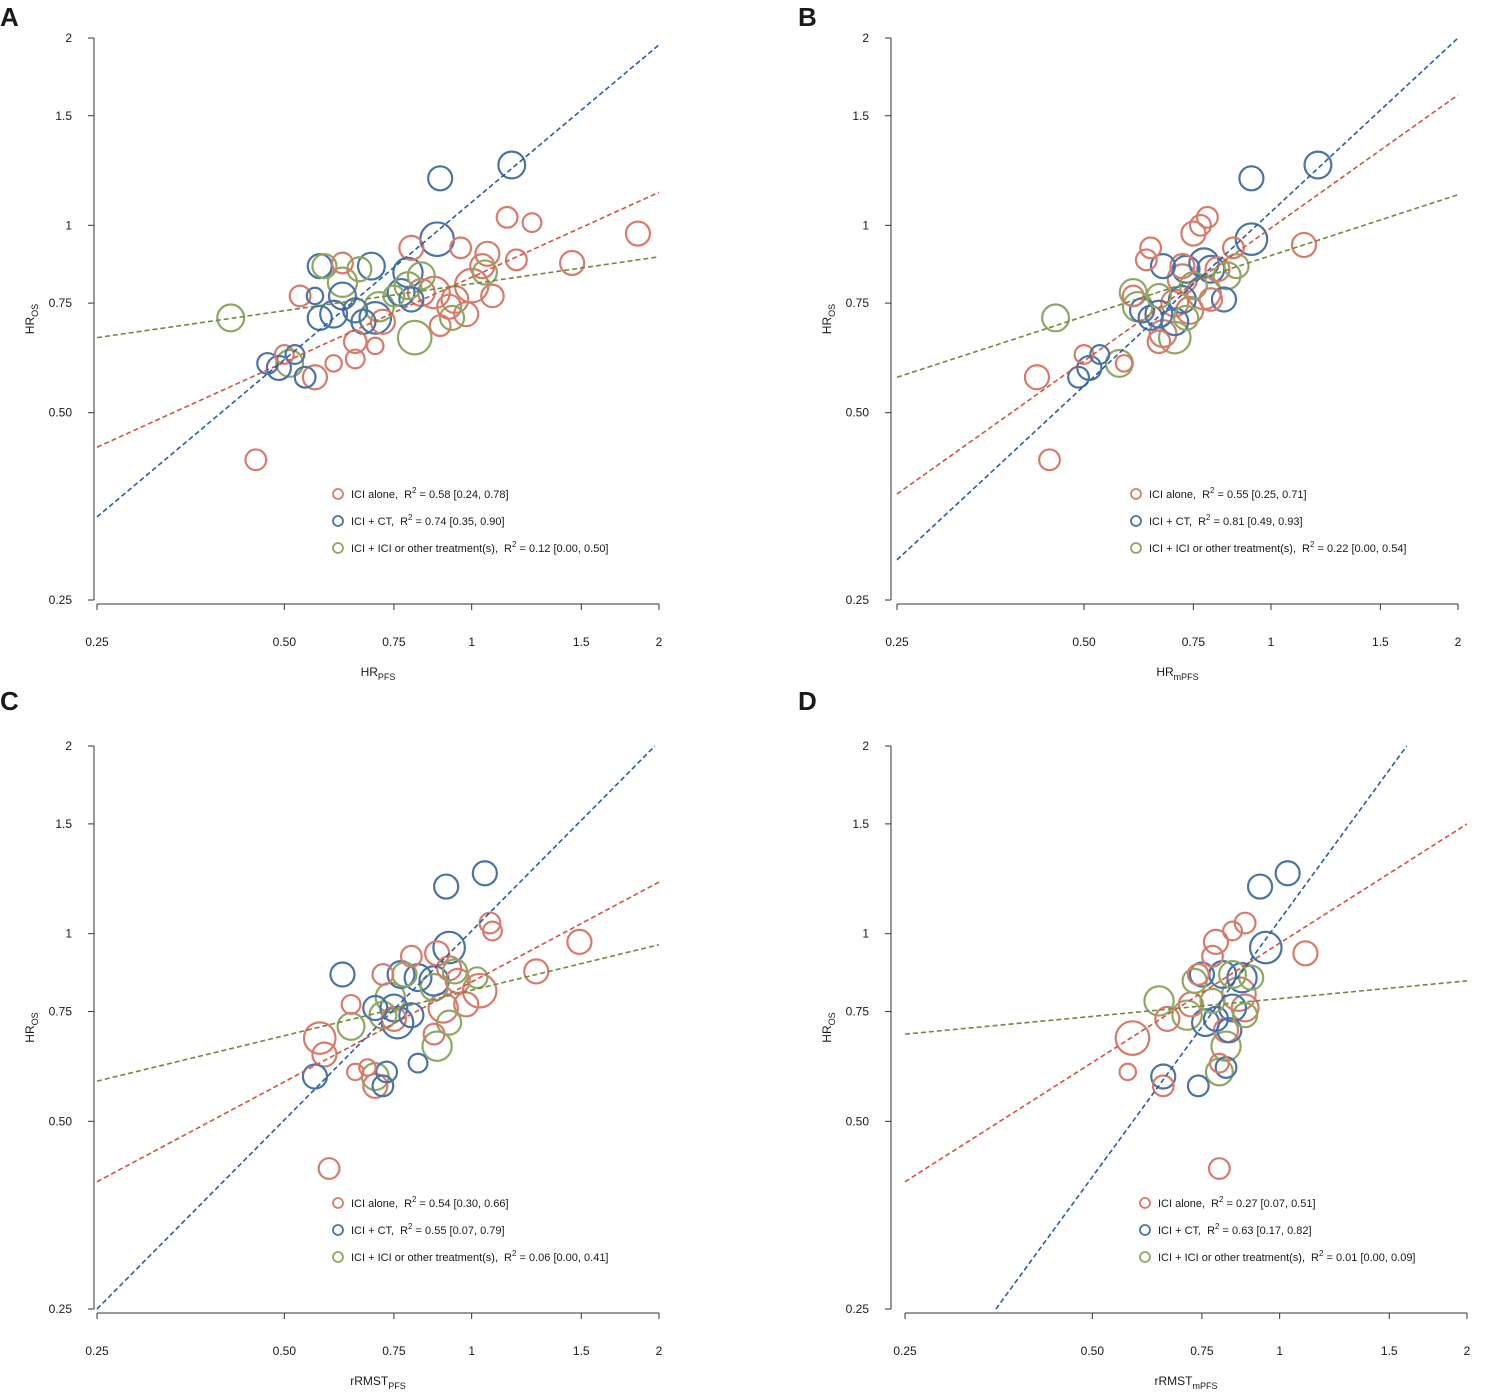 Image resolution: width=1506 pixels, height=1394 pixels. I want to click on legend-marker-ici-alone, so click(338, 1203).